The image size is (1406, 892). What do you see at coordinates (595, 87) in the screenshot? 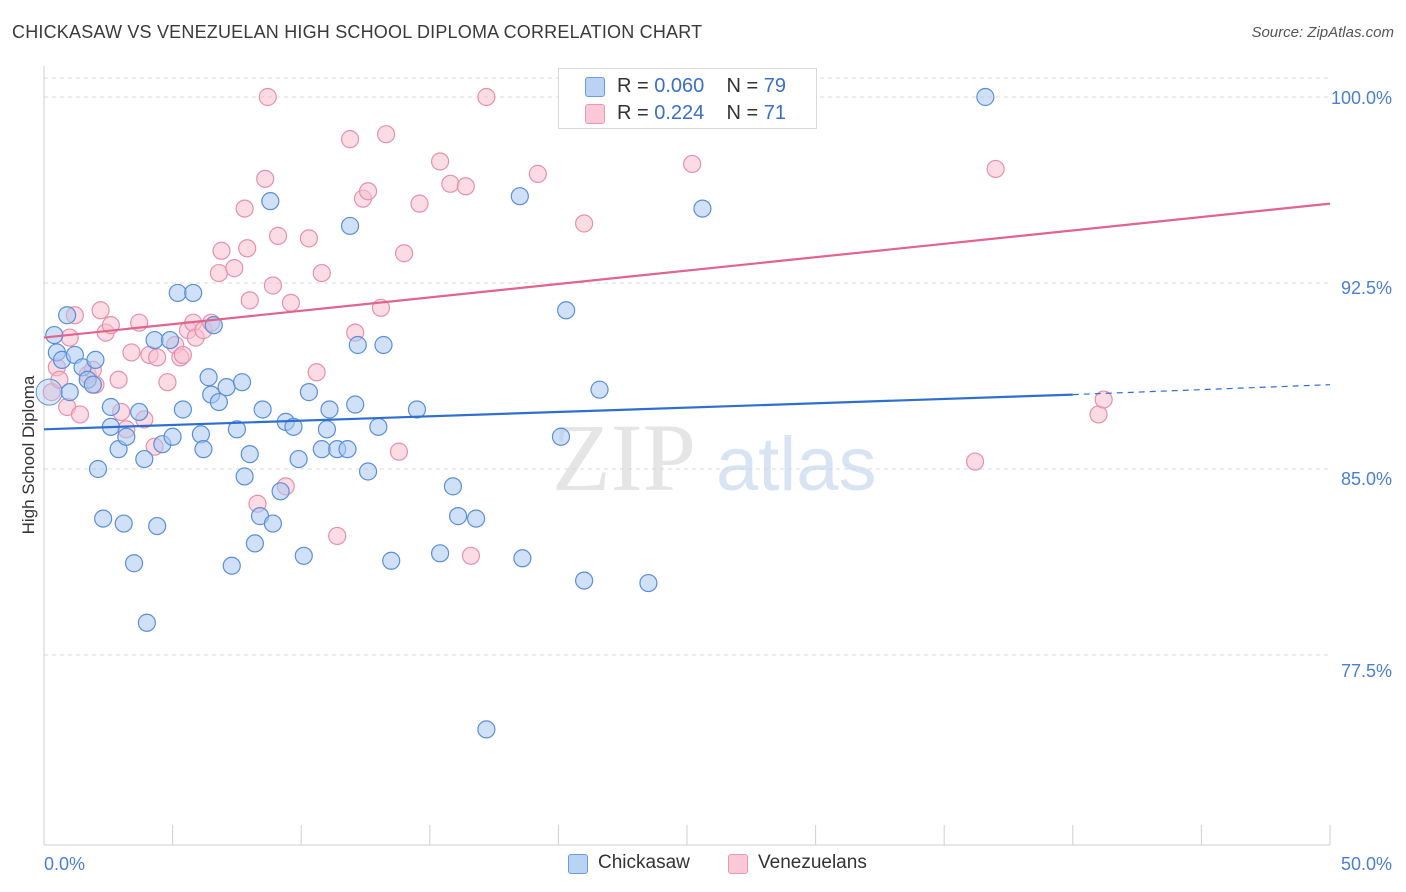
I see `chickasaw-swatch` at bounding box center [595, 87].